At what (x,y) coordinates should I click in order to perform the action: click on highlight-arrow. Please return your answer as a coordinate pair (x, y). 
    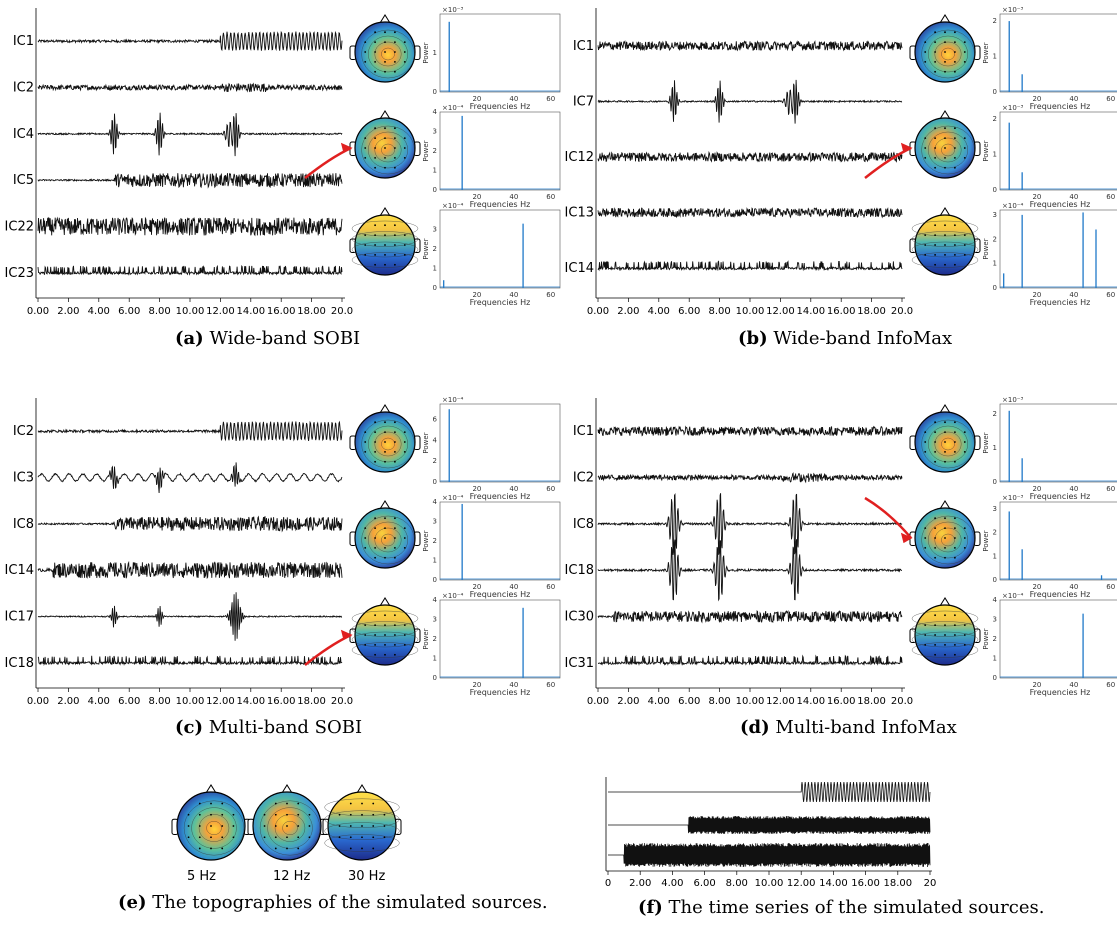
    Looking at the image, I should click on (888, 517).